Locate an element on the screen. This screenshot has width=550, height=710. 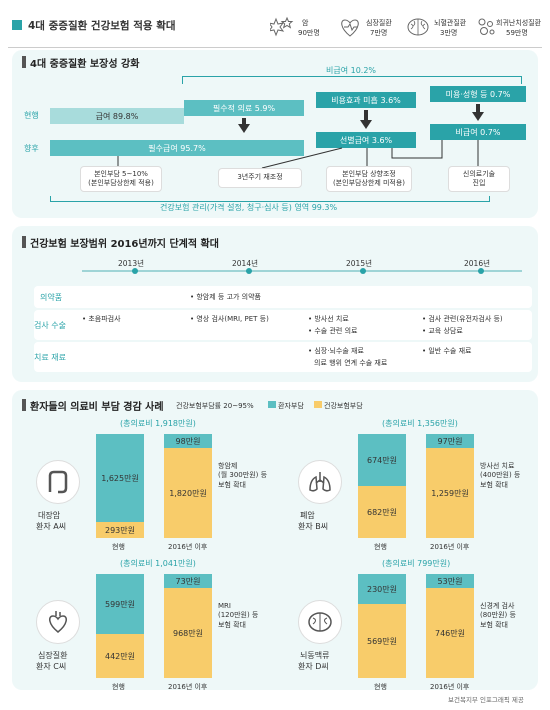
year-label: 2016년 is located at coordinates (477, 263).